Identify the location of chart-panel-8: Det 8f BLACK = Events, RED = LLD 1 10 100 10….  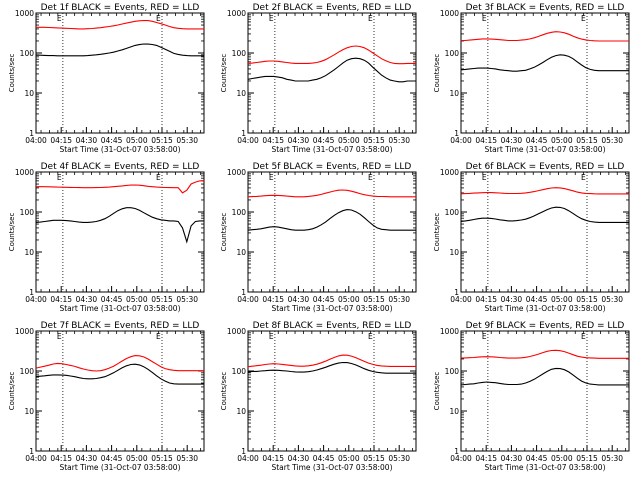
(318, 396).